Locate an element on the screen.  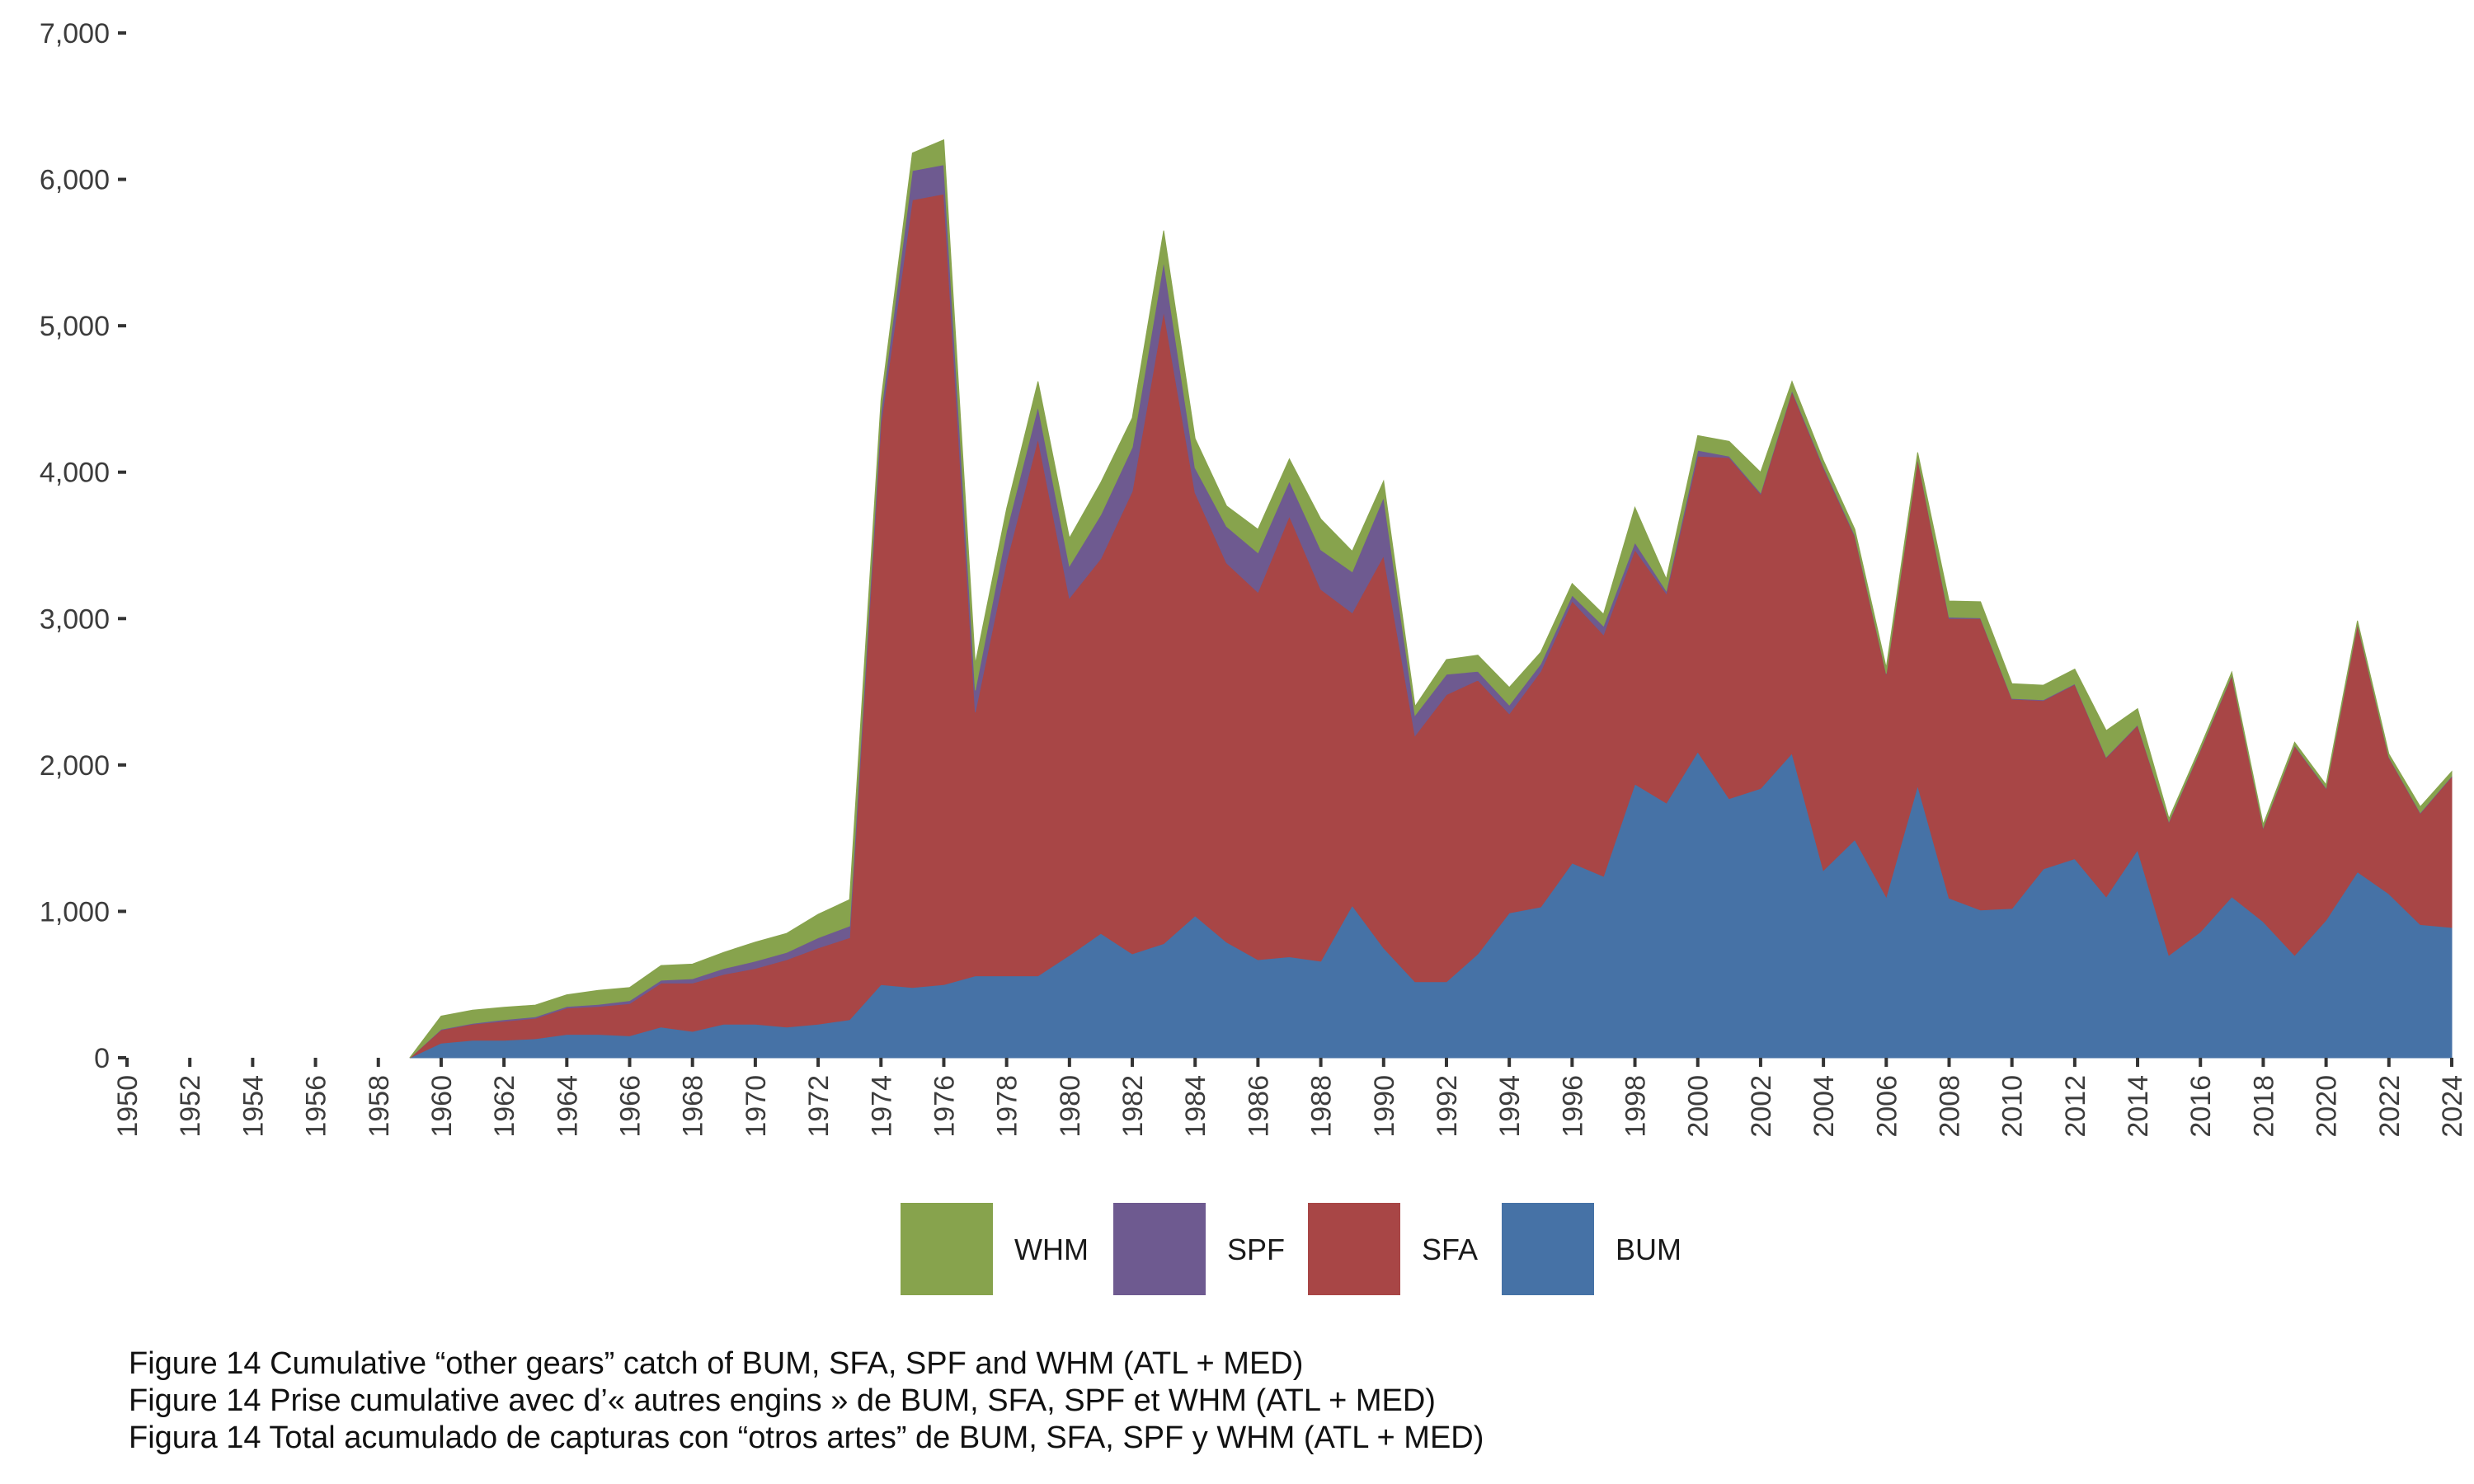
x-tick-label: 1968 is located at coordinates (693, 1106).